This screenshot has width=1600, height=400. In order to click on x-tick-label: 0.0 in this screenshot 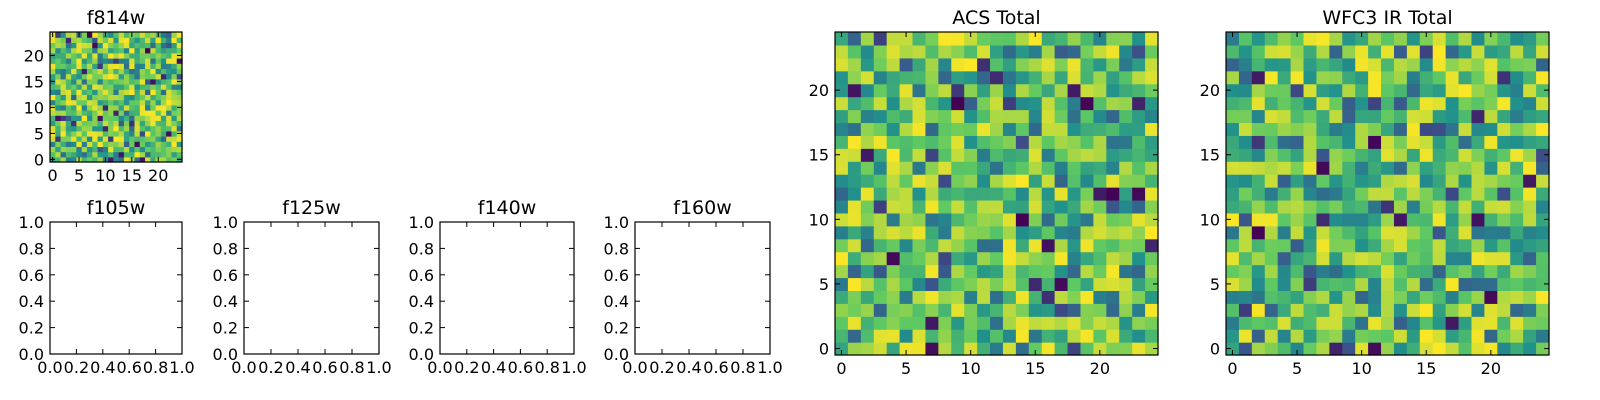, I will do `click(243, 367)`.